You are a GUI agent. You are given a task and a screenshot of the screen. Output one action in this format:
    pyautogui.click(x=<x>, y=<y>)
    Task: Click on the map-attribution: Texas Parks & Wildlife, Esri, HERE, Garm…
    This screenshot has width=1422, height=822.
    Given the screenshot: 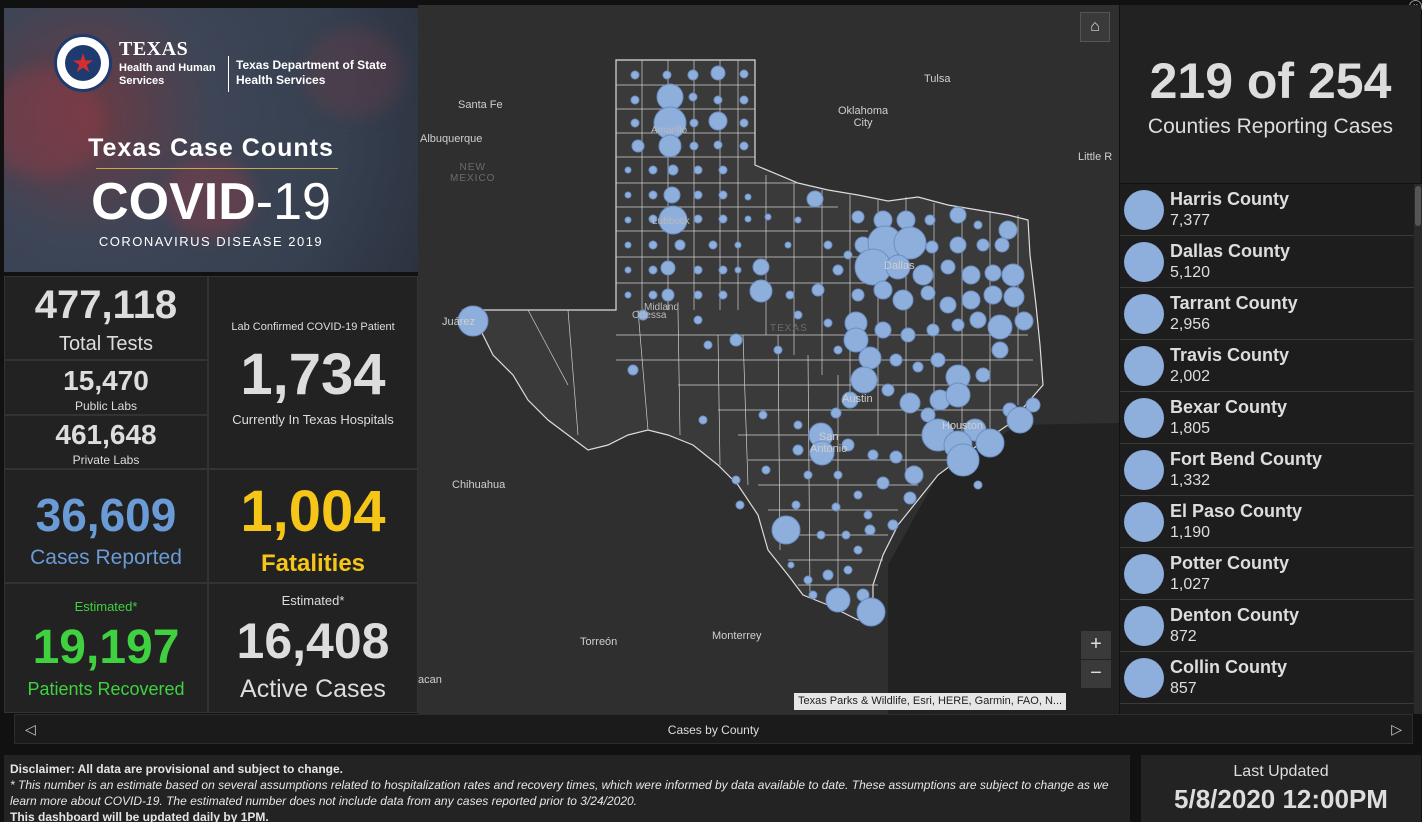 What is the action you would take?
    pyautogui.click(x=930, y=701)
    